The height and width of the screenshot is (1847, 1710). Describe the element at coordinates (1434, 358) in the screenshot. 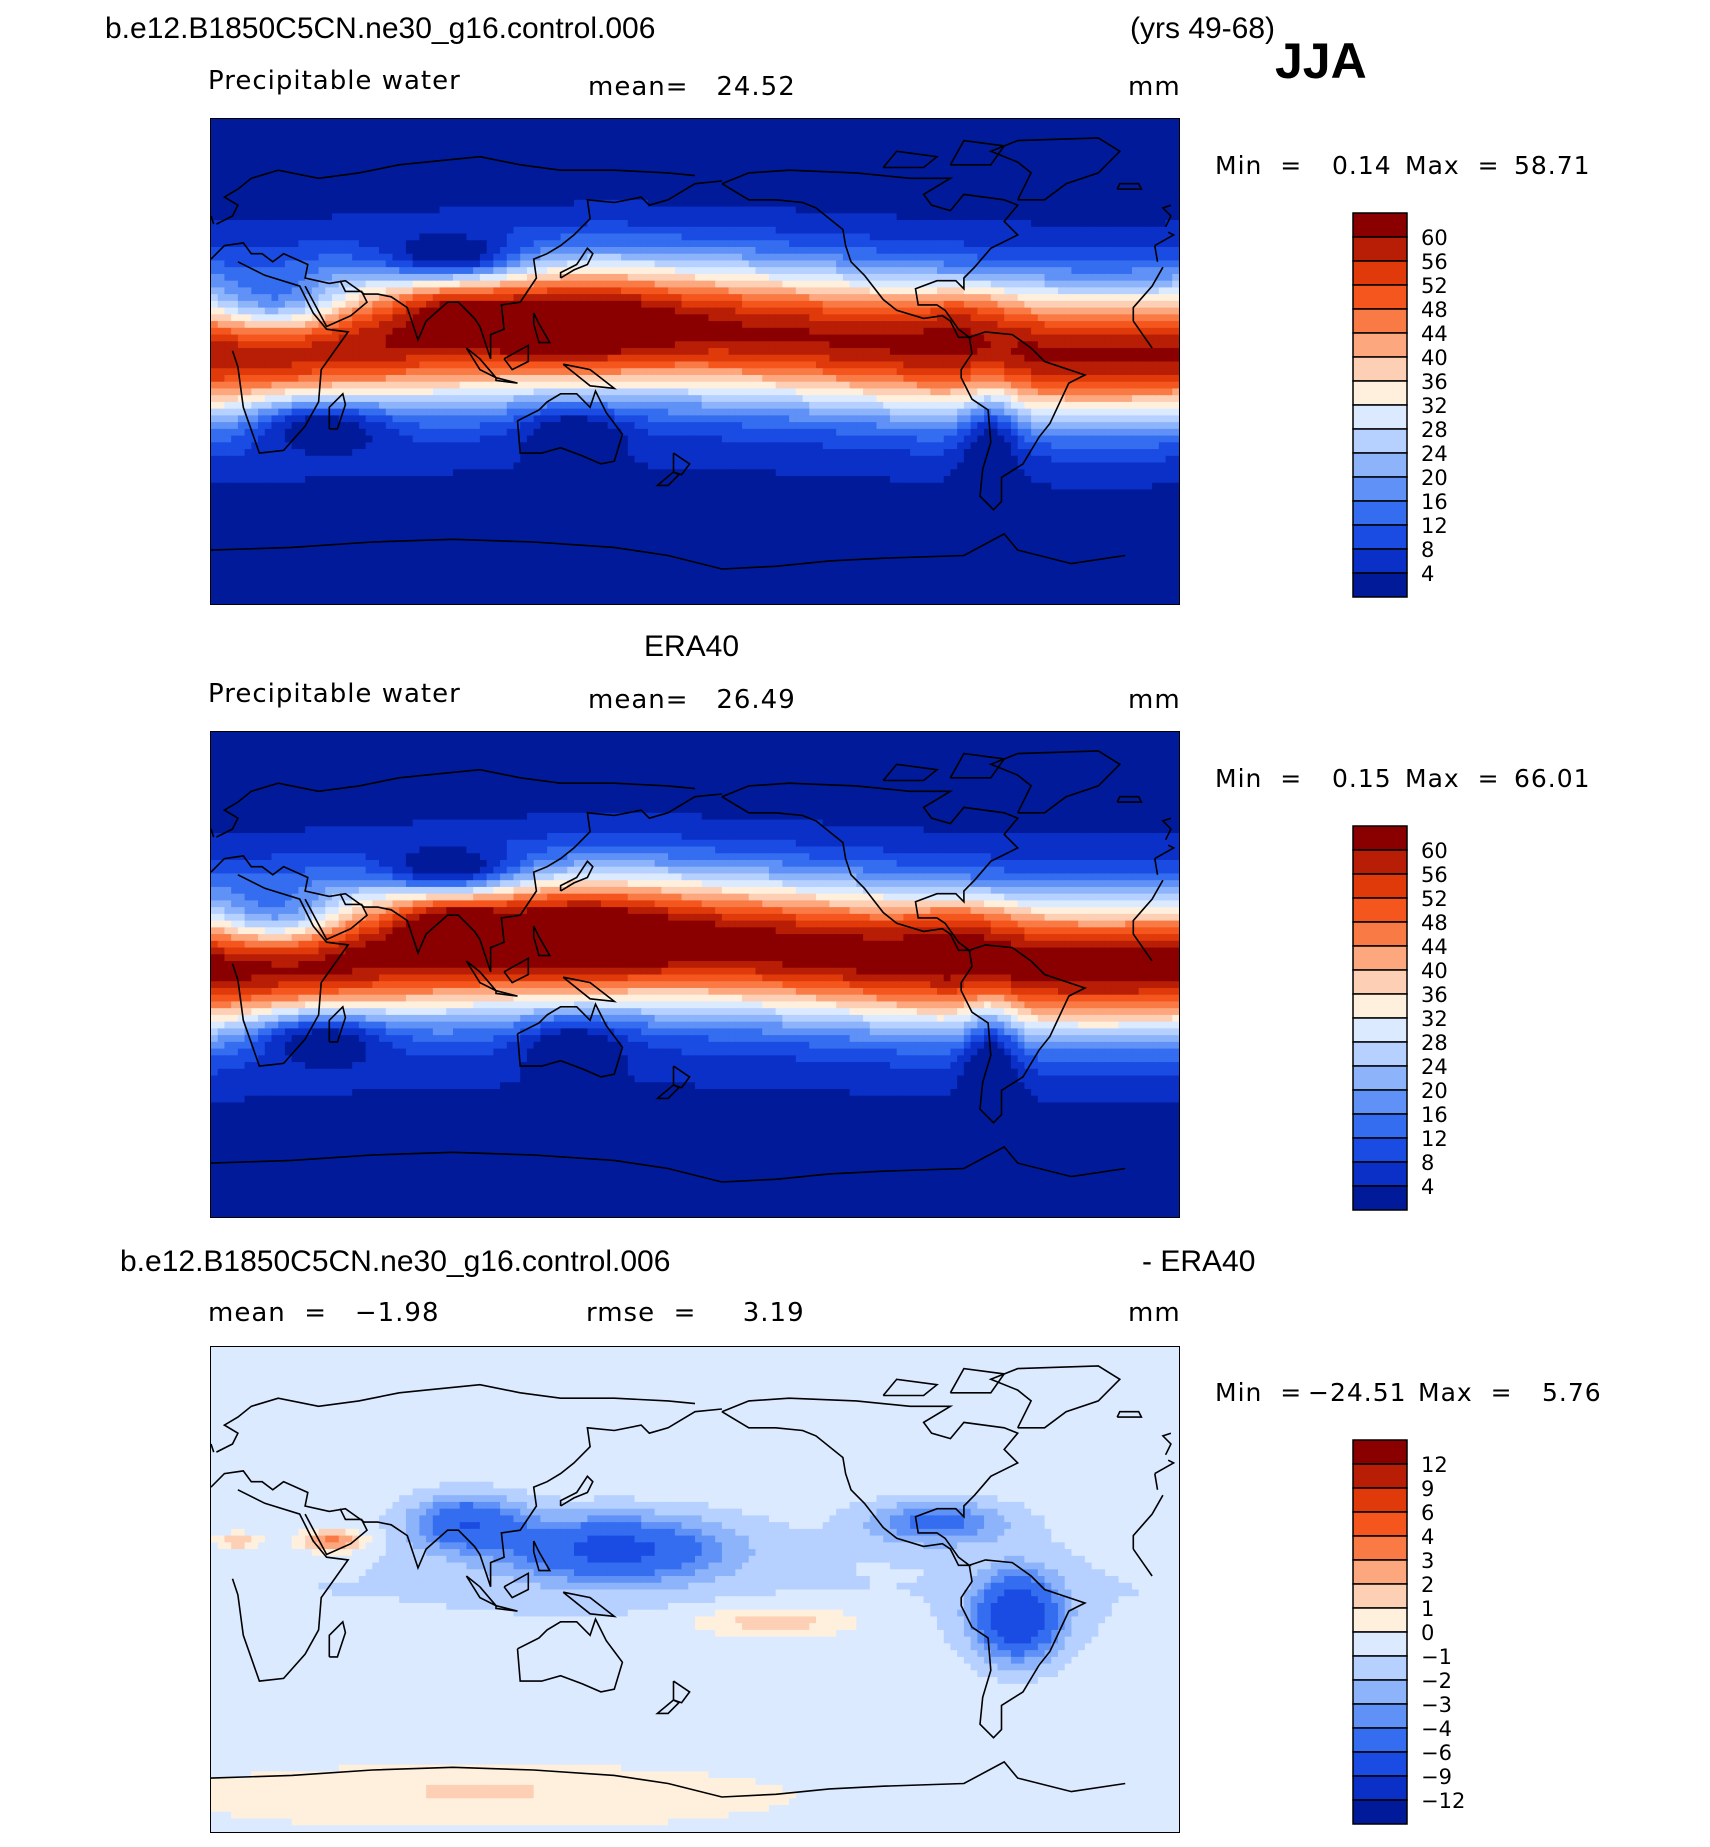

I see `colorbar-tick-label: 40` at that location.